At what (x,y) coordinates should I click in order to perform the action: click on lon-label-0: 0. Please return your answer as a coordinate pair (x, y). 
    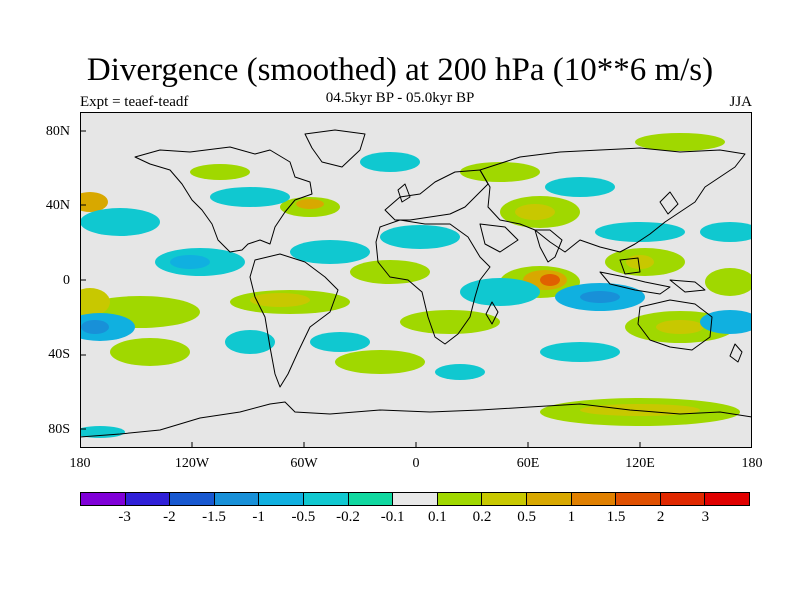
    Looking at the image, I should click on (416, 463).